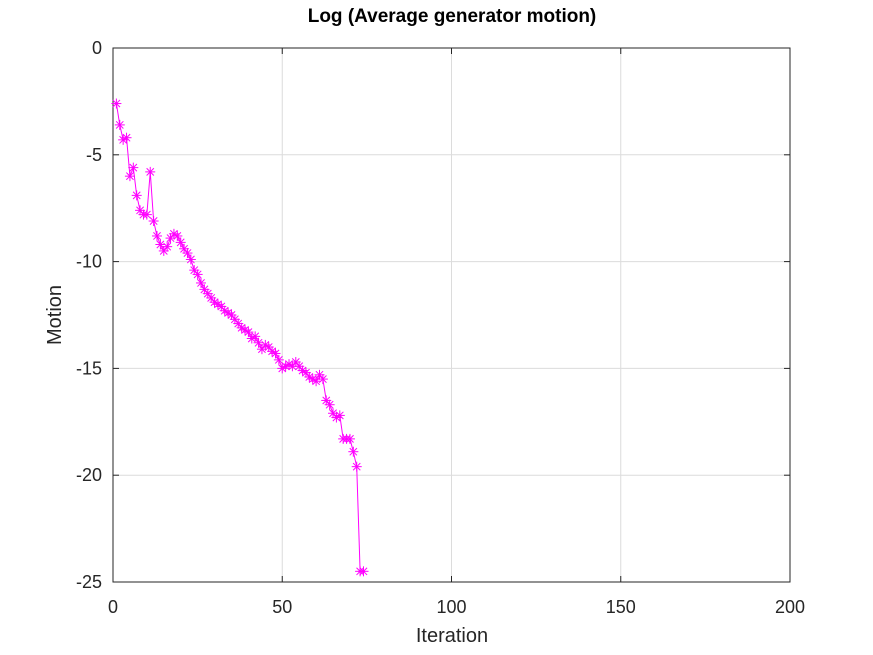 This screenshot has width=873, height=655. What do you see at coordinates (89, 582) in the screenshot?
I see `y-tick-label: -25` at bounding box center [89, 582].